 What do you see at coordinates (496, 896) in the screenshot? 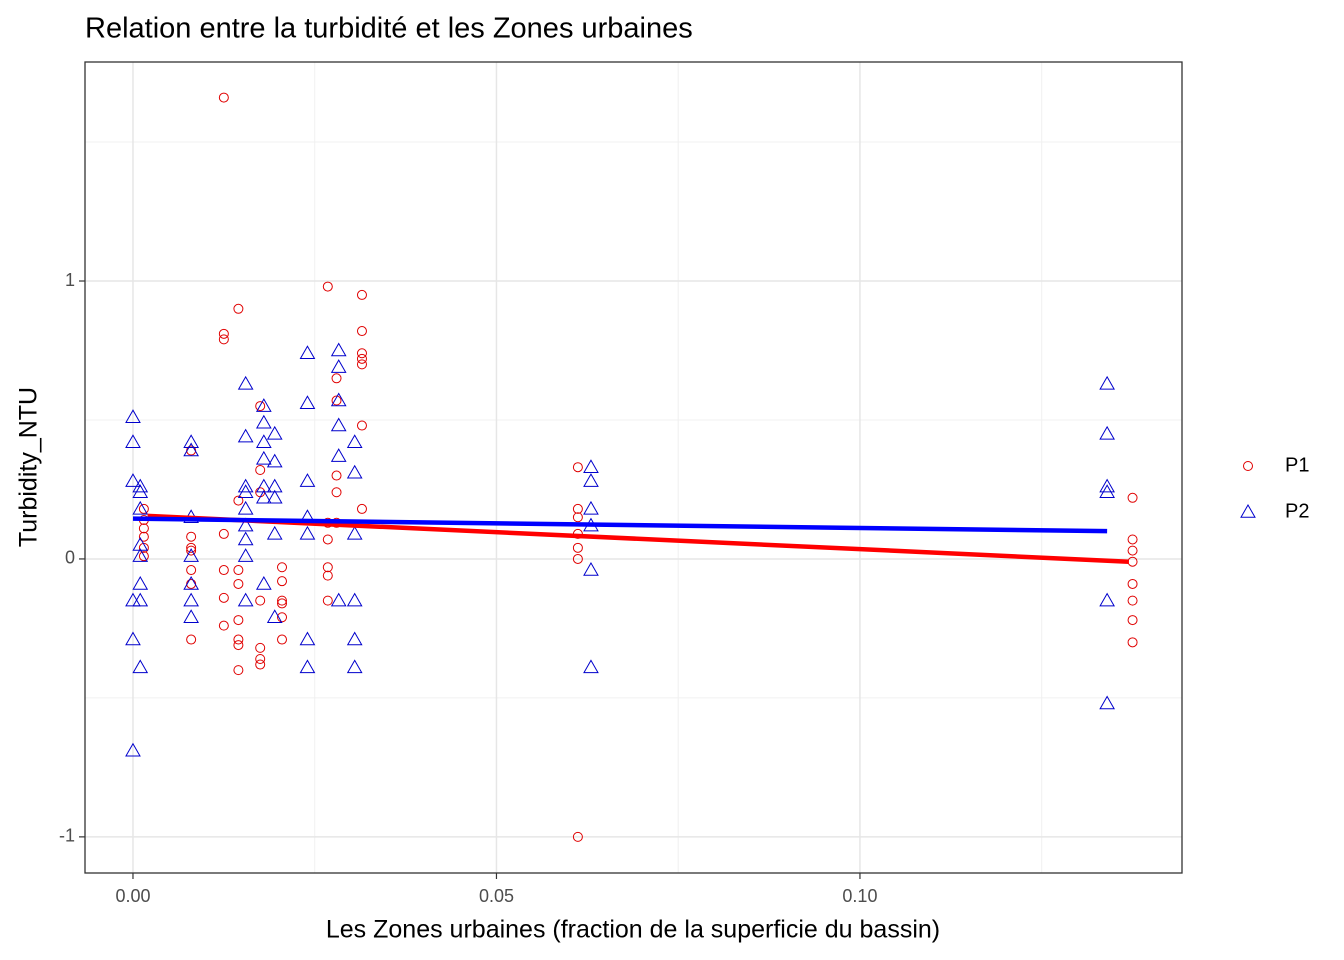
I see `x-tick-label: 0.05` at bounding box center [496, 896].